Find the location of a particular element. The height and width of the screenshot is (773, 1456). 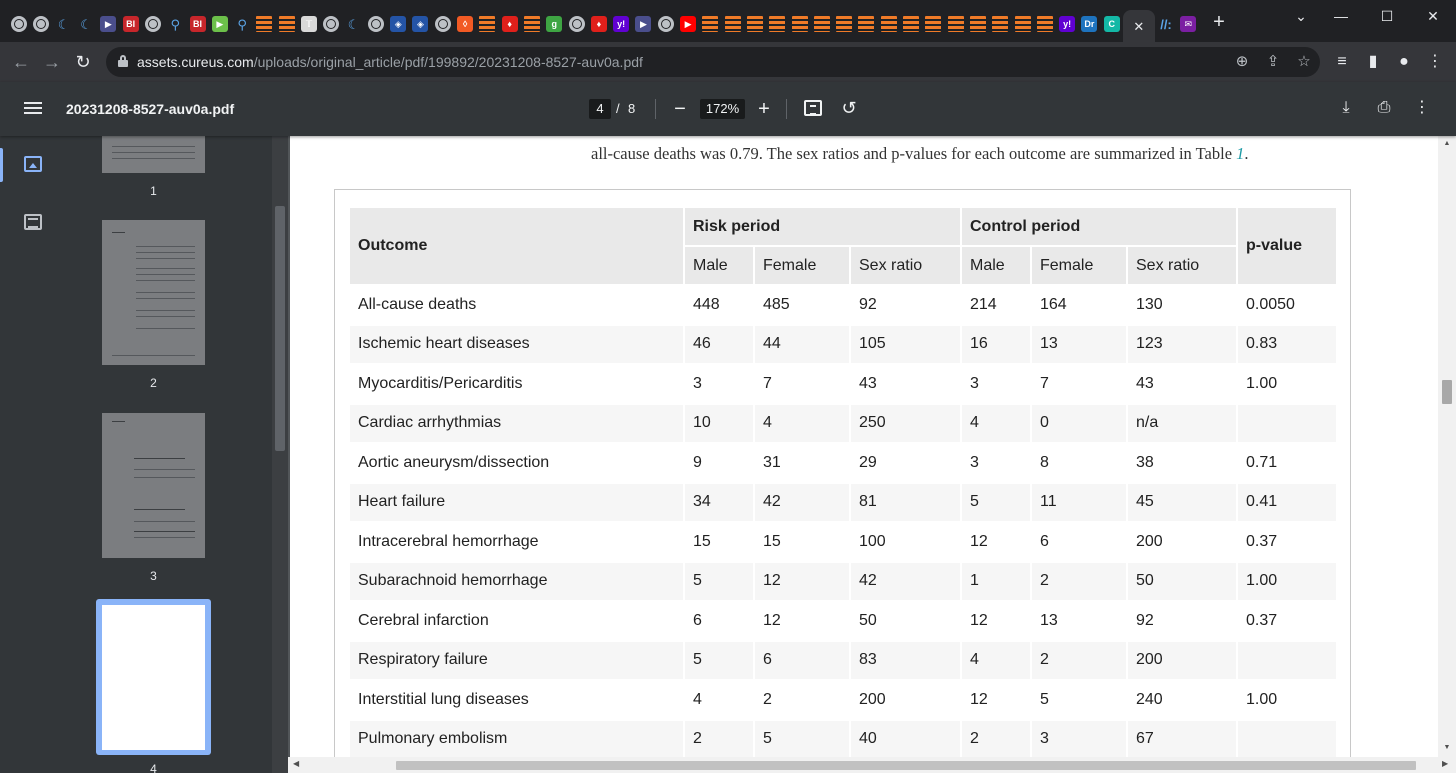

table-reference-link: 1 is located at coordinates (1240, 153).